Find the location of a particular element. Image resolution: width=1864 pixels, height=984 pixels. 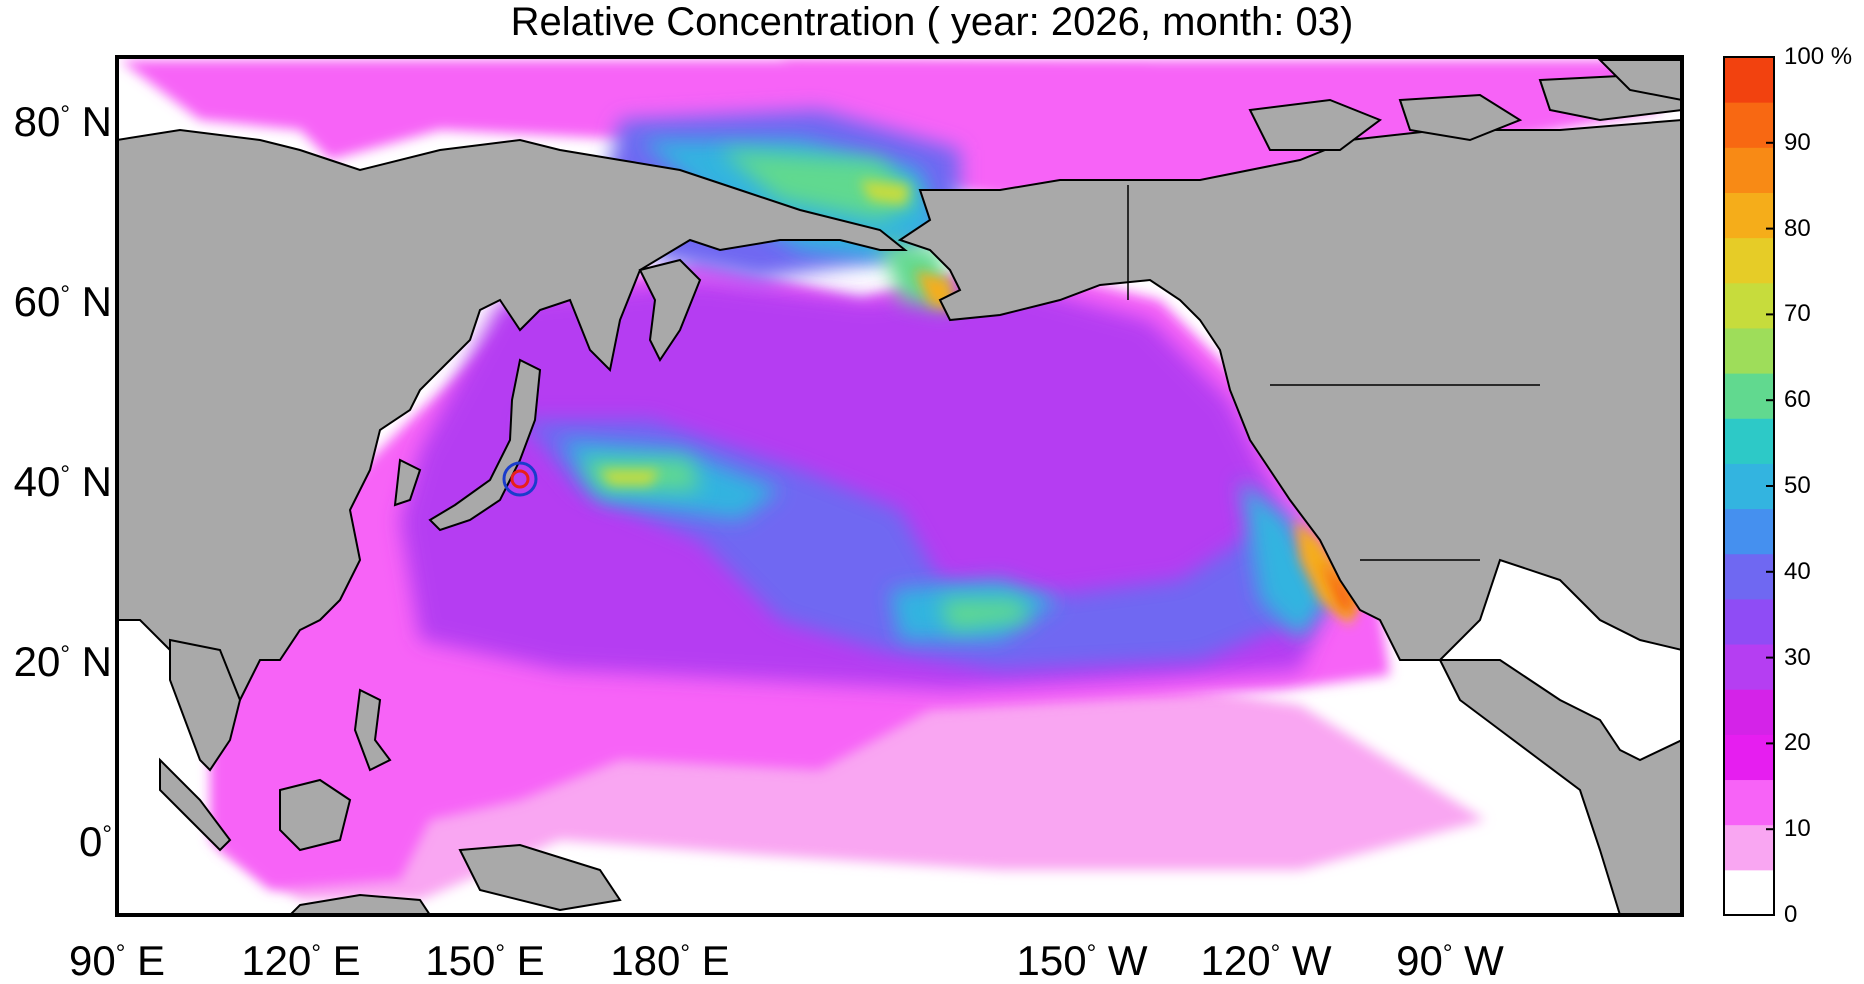

colorbar-tick-label: 80 is located at coordinates (1797, 228).